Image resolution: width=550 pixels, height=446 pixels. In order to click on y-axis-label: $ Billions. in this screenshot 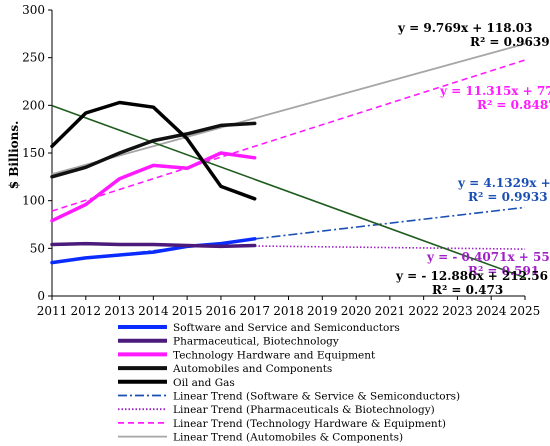, I will do `click(14, 155)`.